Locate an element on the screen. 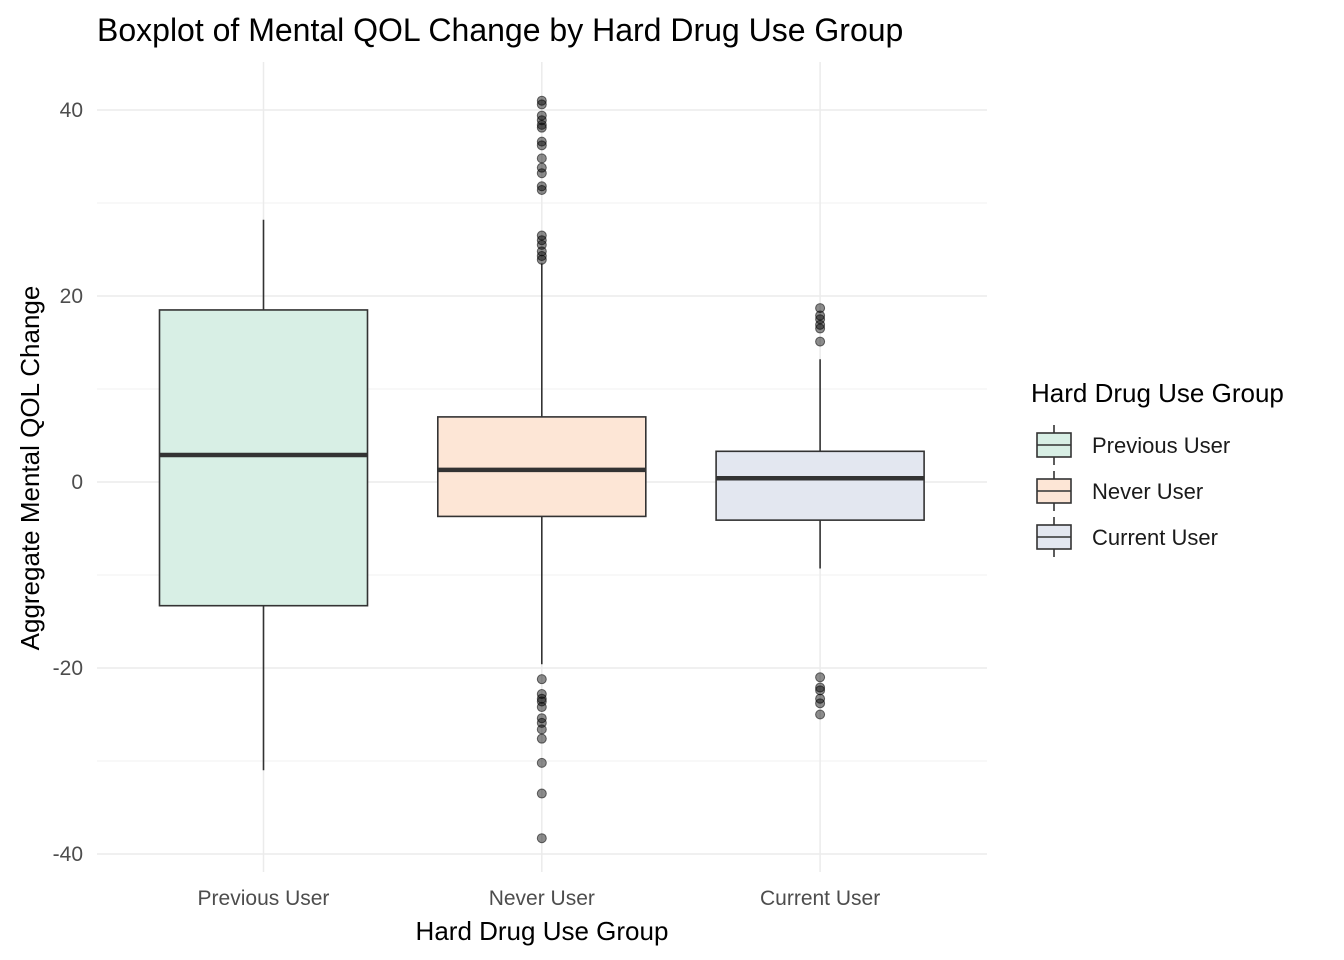 The image size is (1344, 960). y-tick-label: 0 is located at coordinates (77, 482).